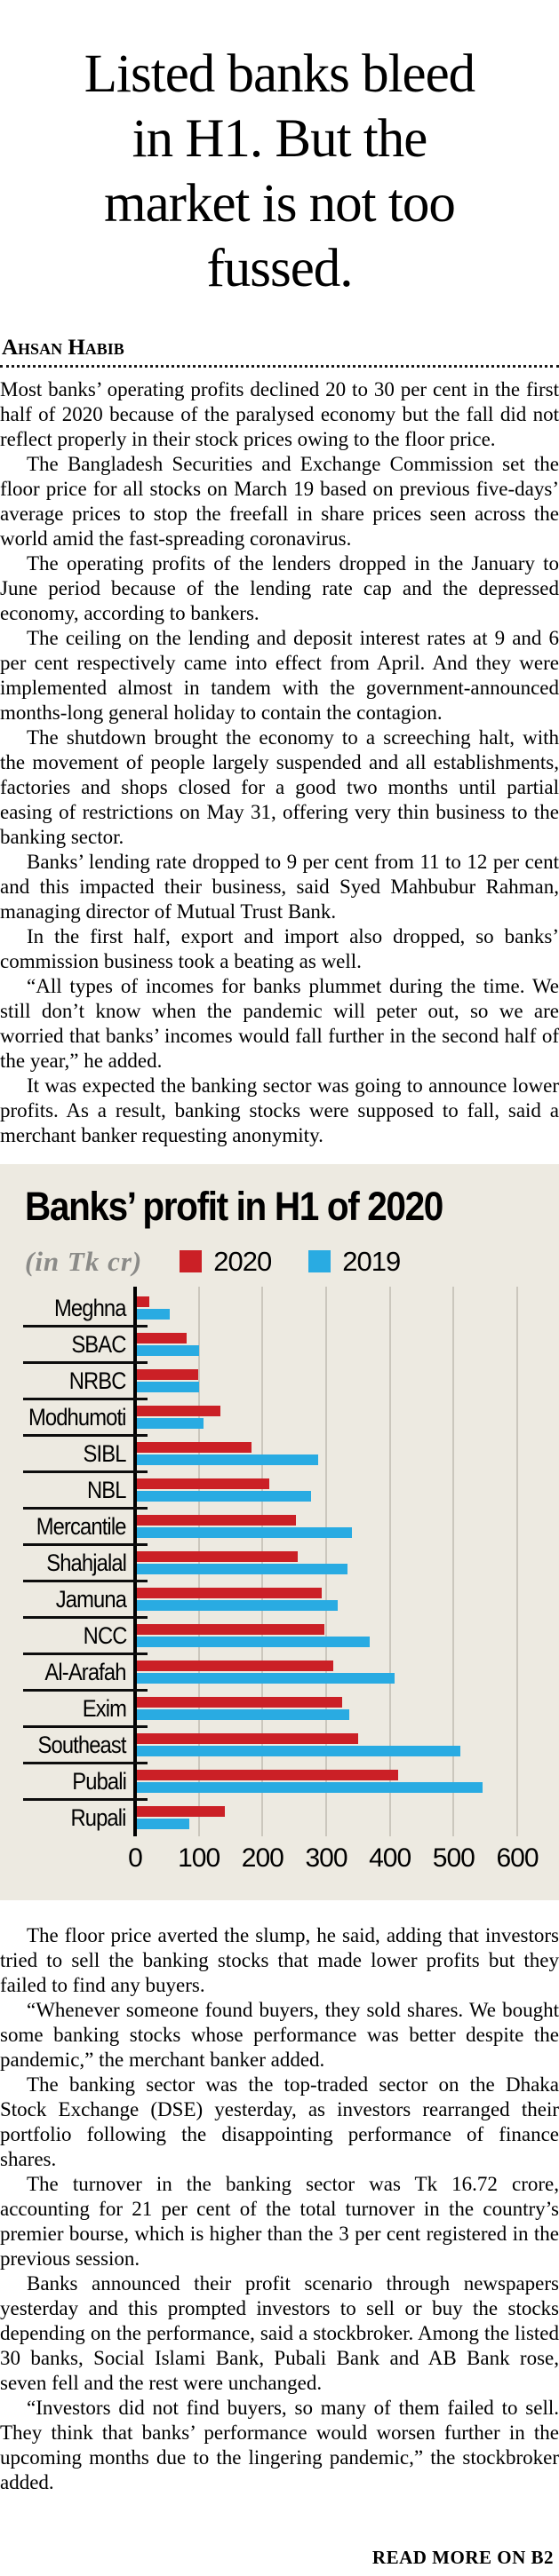 The width and height of the screenshot is (559, 2576). What do you see at coordinates (279, 1346) in the screenshot?
I see `chart-row: SBAC` at bounding box center [279, 1346].